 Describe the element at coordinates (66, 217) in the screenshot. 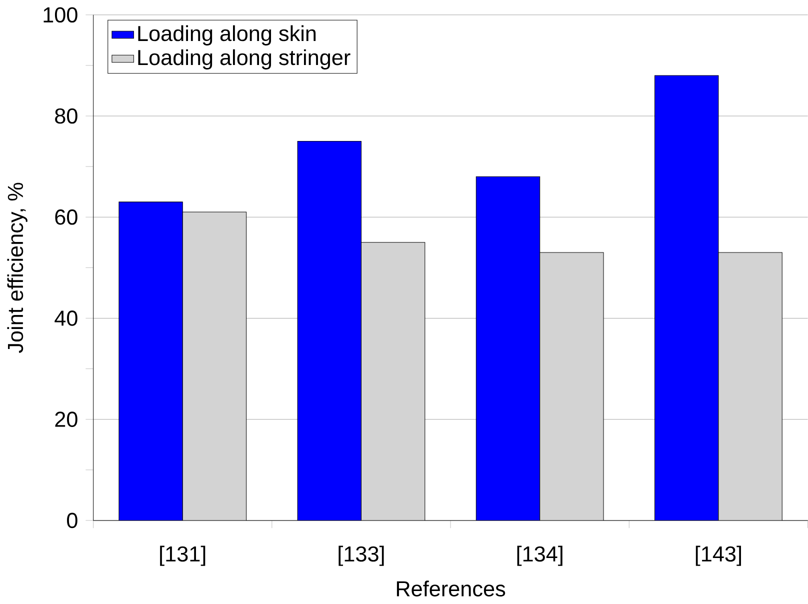

I see `y-tick-label: 60` at that location.